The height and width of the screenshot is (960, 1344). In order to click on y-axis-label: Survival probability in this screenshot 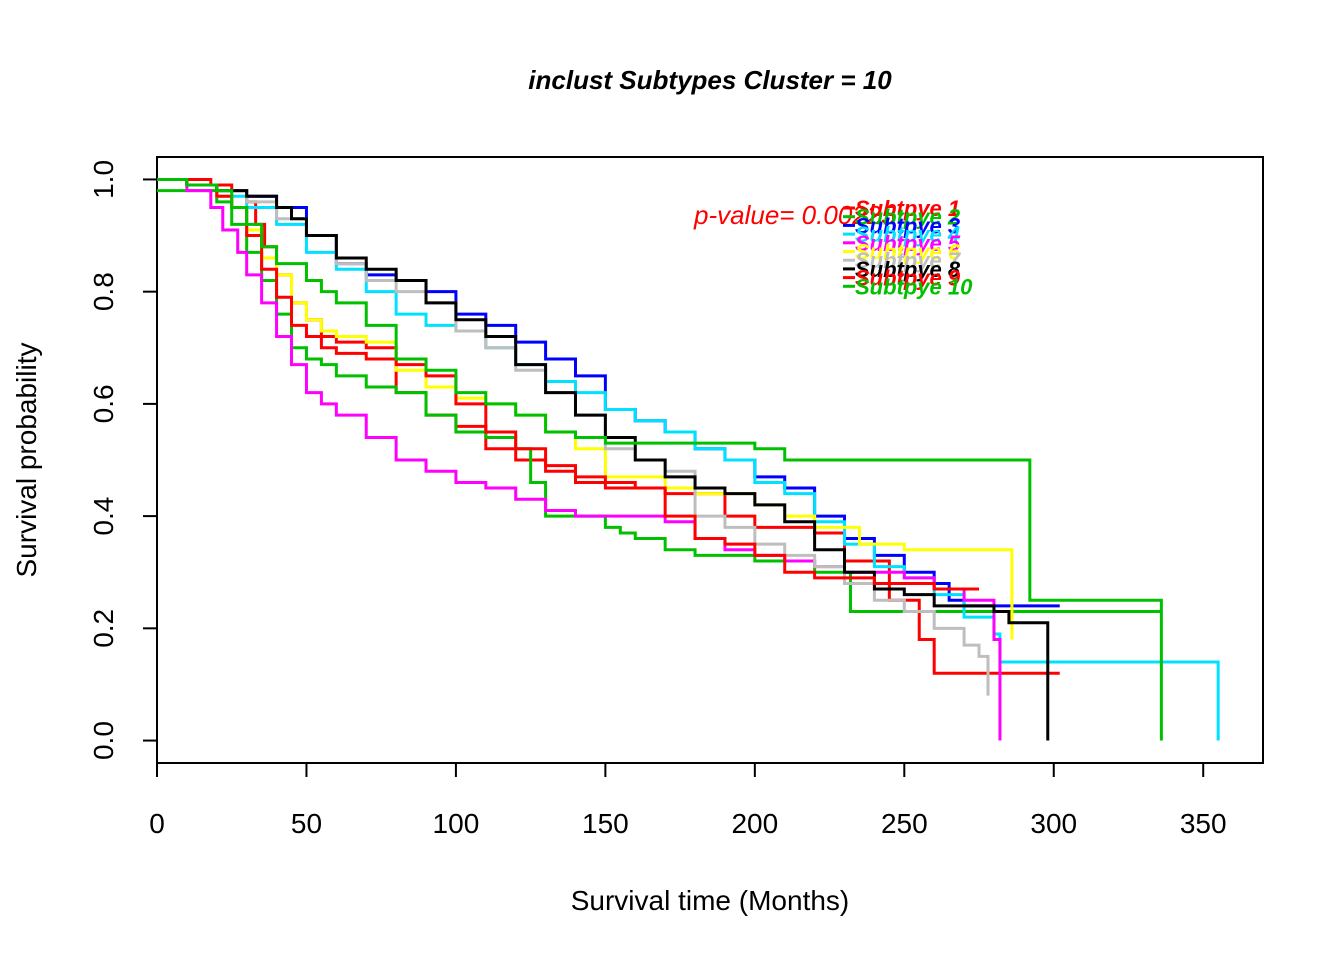, I will do `click(26, 460)`.